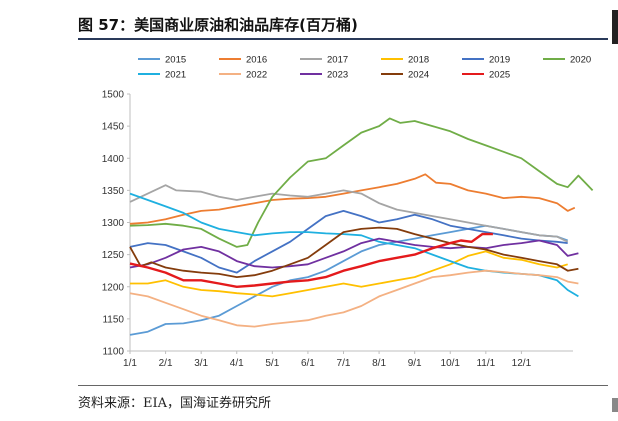 The height and width of the screenshot is (421, 618). I want to click on y-tick-label: 1500, so click(113, 95).